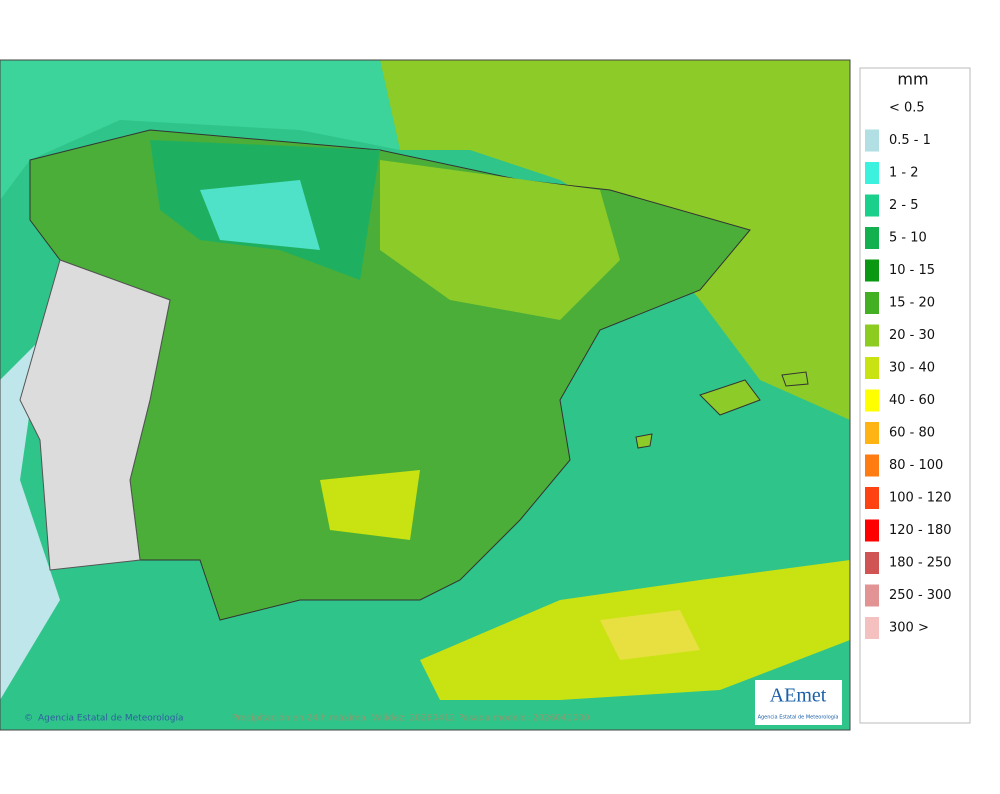 Image resolution: width=1000 pixels, height=794 pixels. Describe the element at coordinates (920, 563) in the screenshot. I see `legend-label: 180 - 250` at that location.